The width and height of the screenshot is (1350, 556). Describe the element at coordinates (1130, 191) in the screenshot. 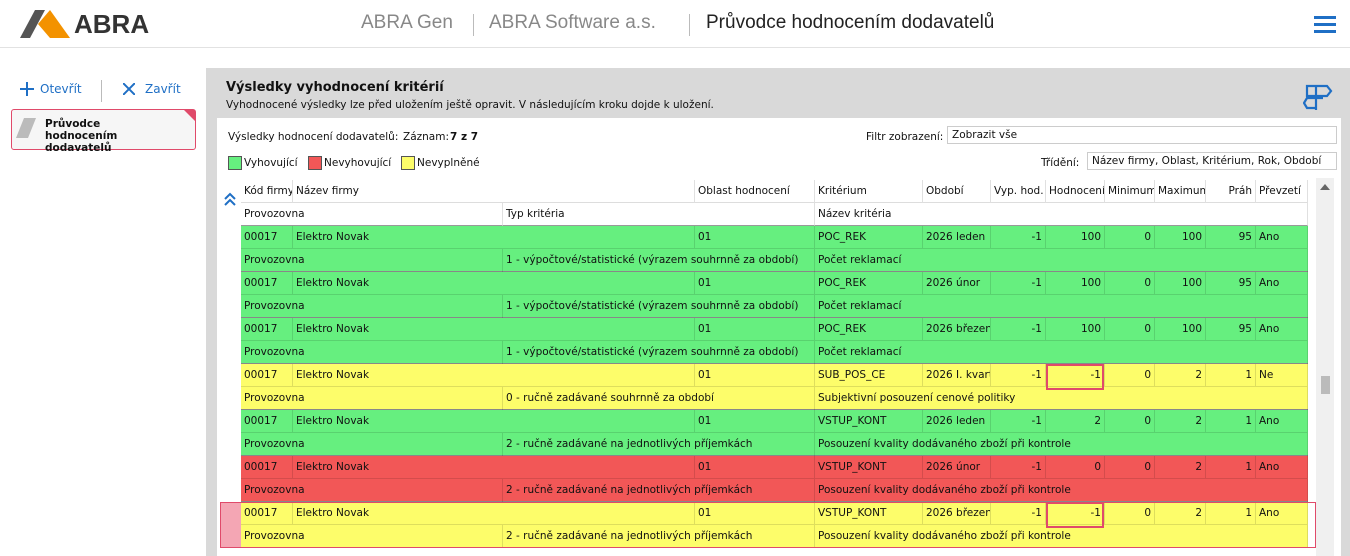

I see `column-header: Minimum` at that location.